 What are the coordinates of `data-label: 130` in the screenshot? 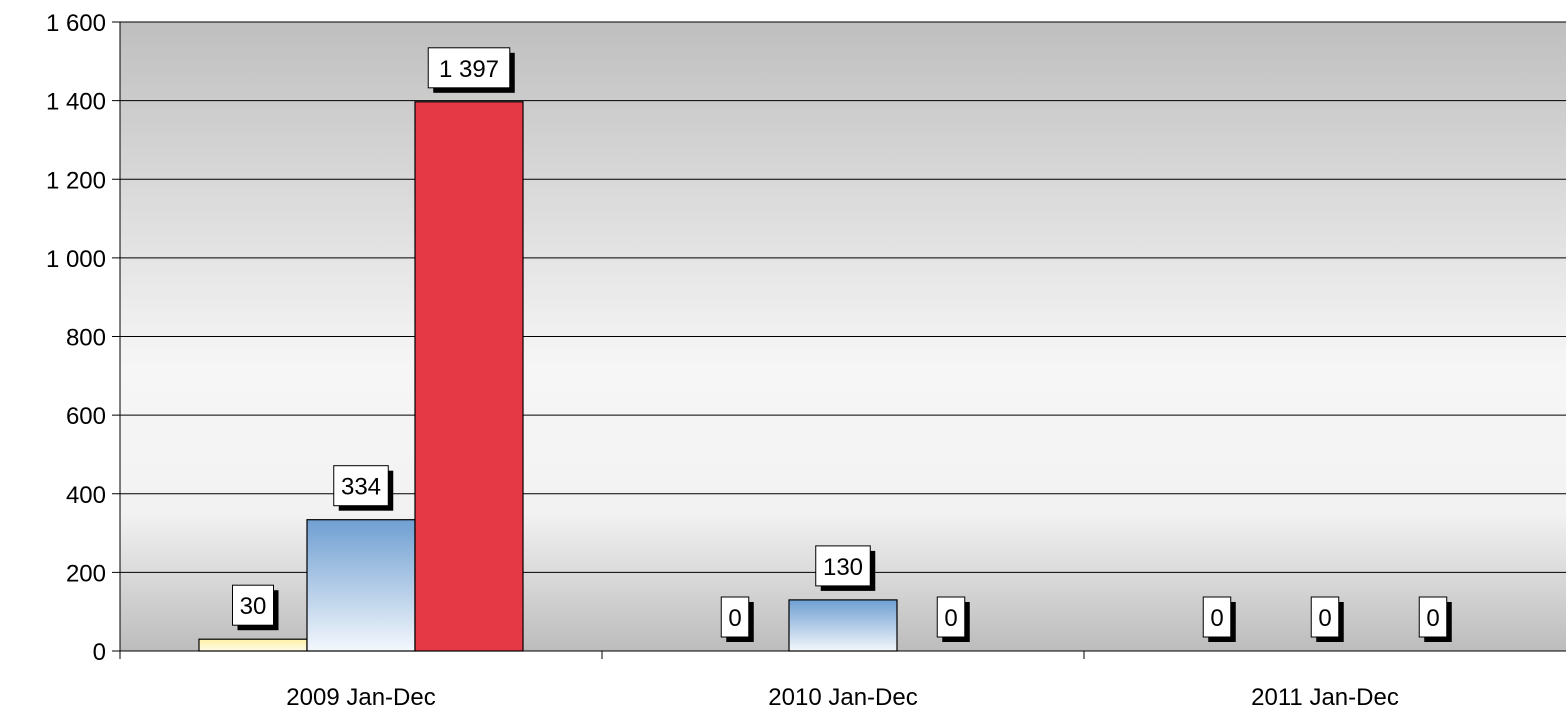 It's located at (845, 568).